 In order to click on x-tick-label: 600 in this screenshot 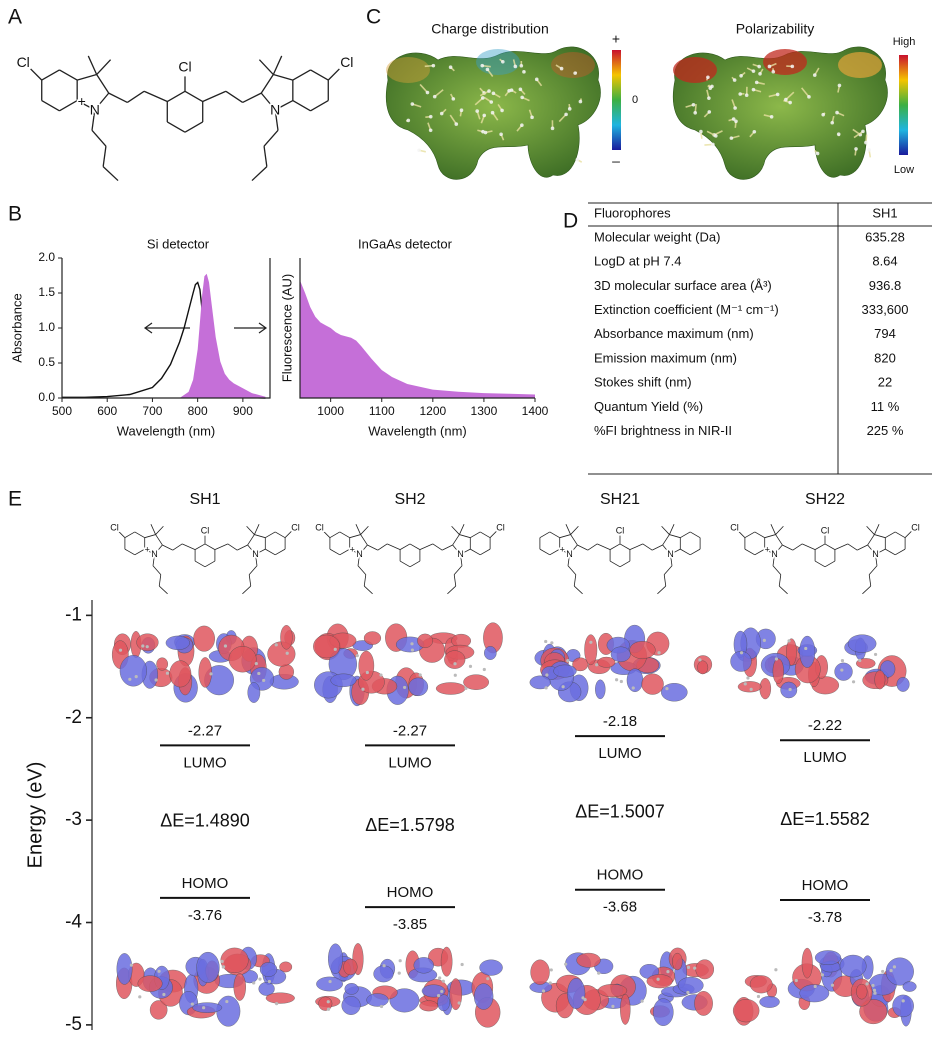, I will do `click(107, 411)`.